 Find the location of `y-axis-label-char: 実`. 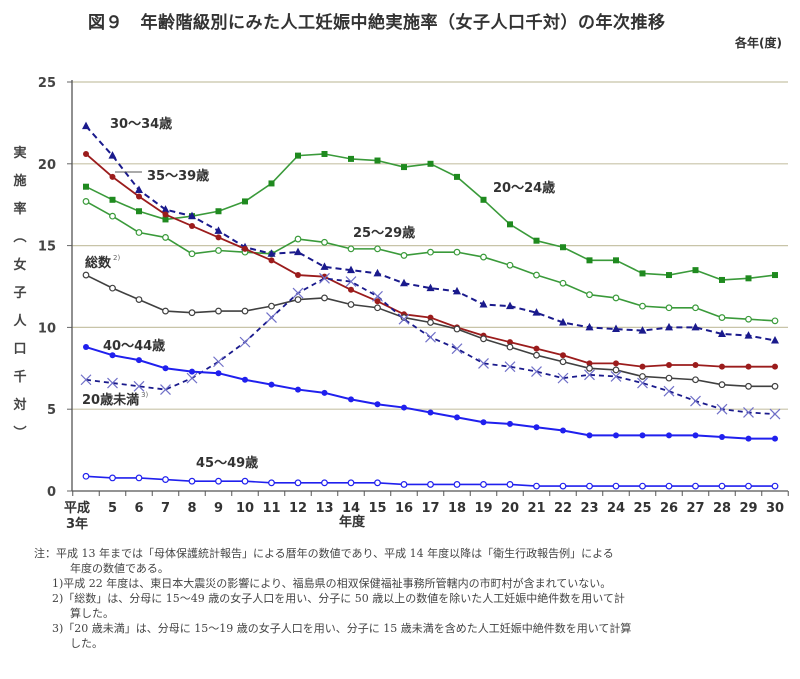

y-axis-label-char: 実 is located at coordinates (20, 153).